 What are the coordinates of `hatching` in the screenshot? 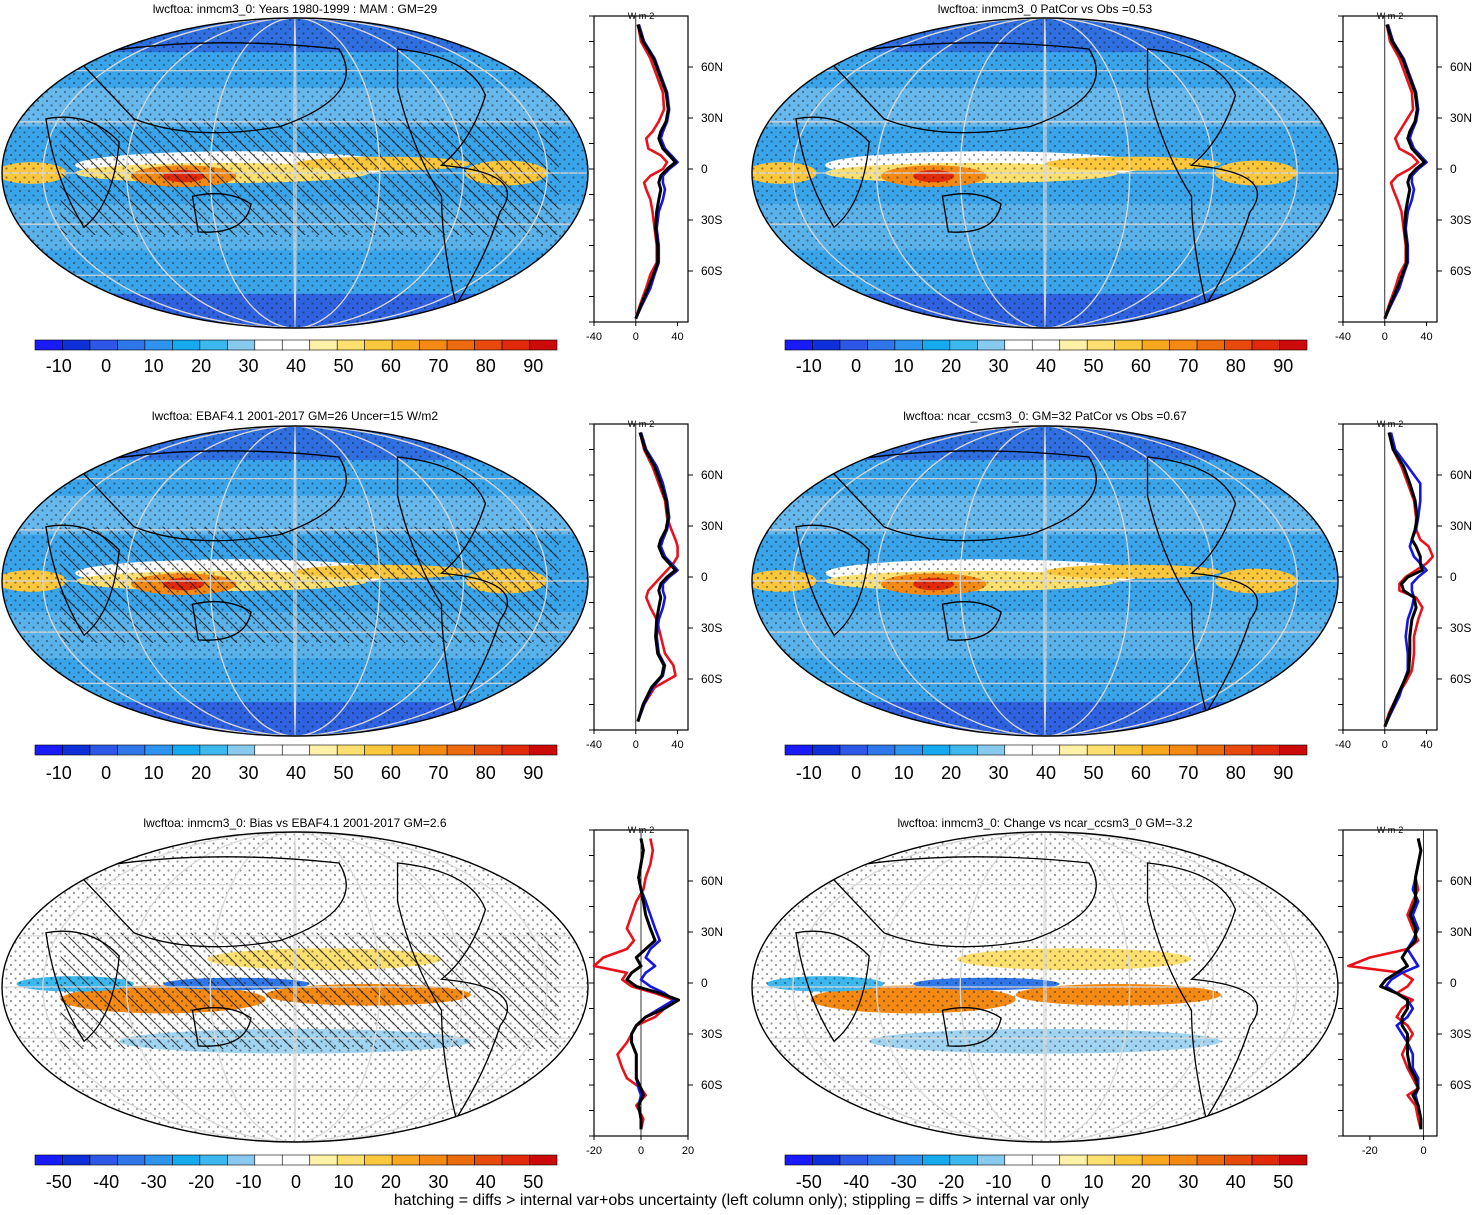 It's located at (309, 176).